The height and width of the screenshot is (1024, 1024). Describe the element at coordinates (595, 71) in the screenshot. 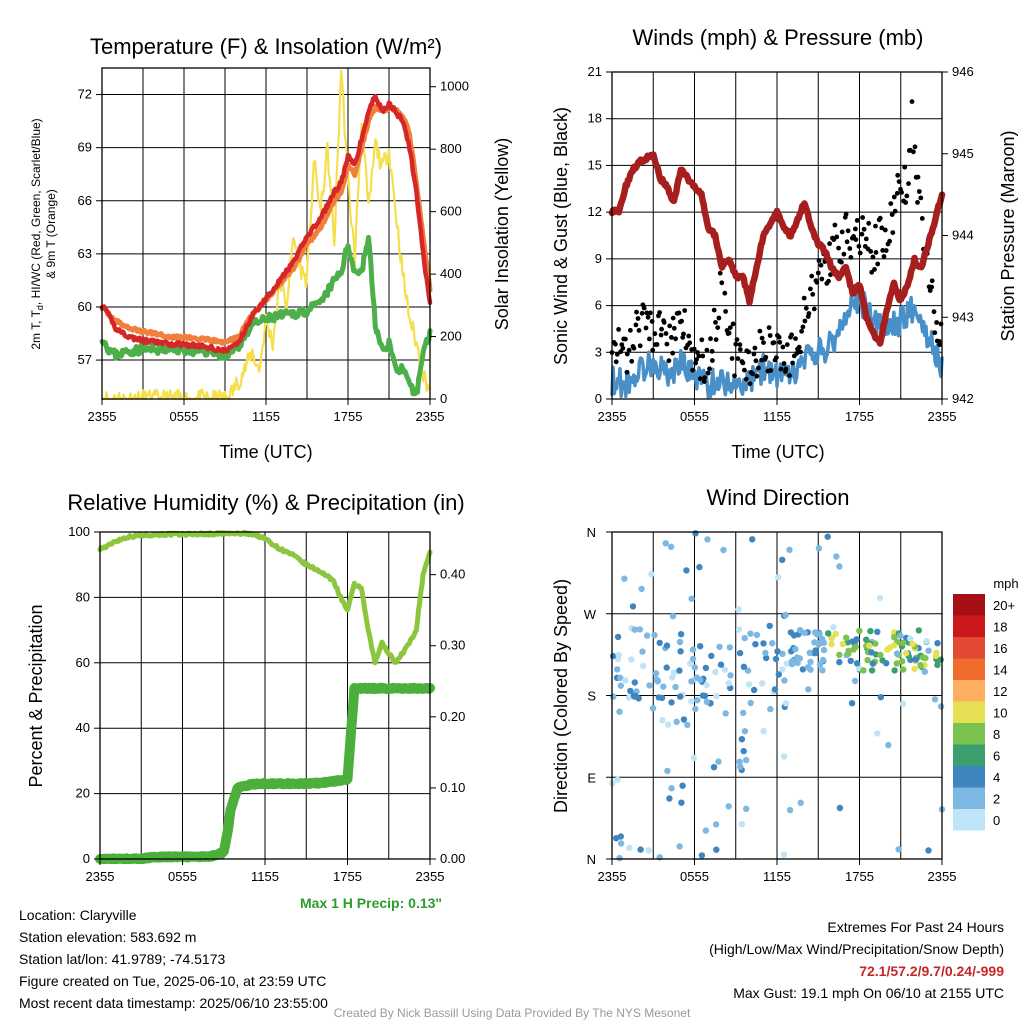

I see `wind-ytick-label: 21` at that location.